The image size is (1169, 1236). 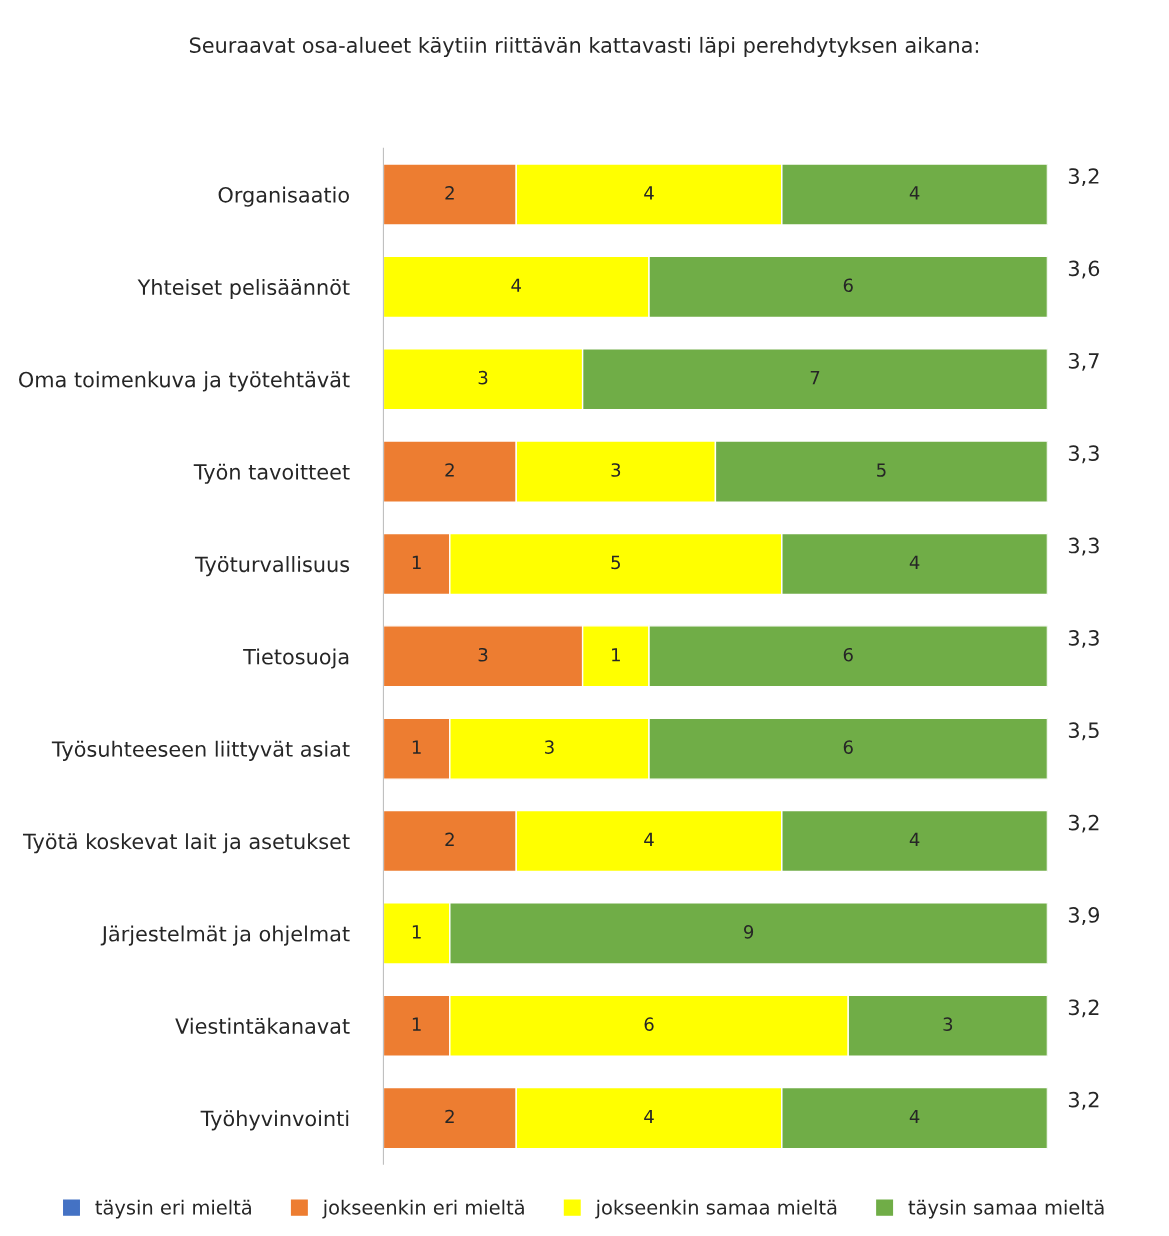 I want to click on y-tick-label: Työhyvinvointi, so click(x=274, y=1120).